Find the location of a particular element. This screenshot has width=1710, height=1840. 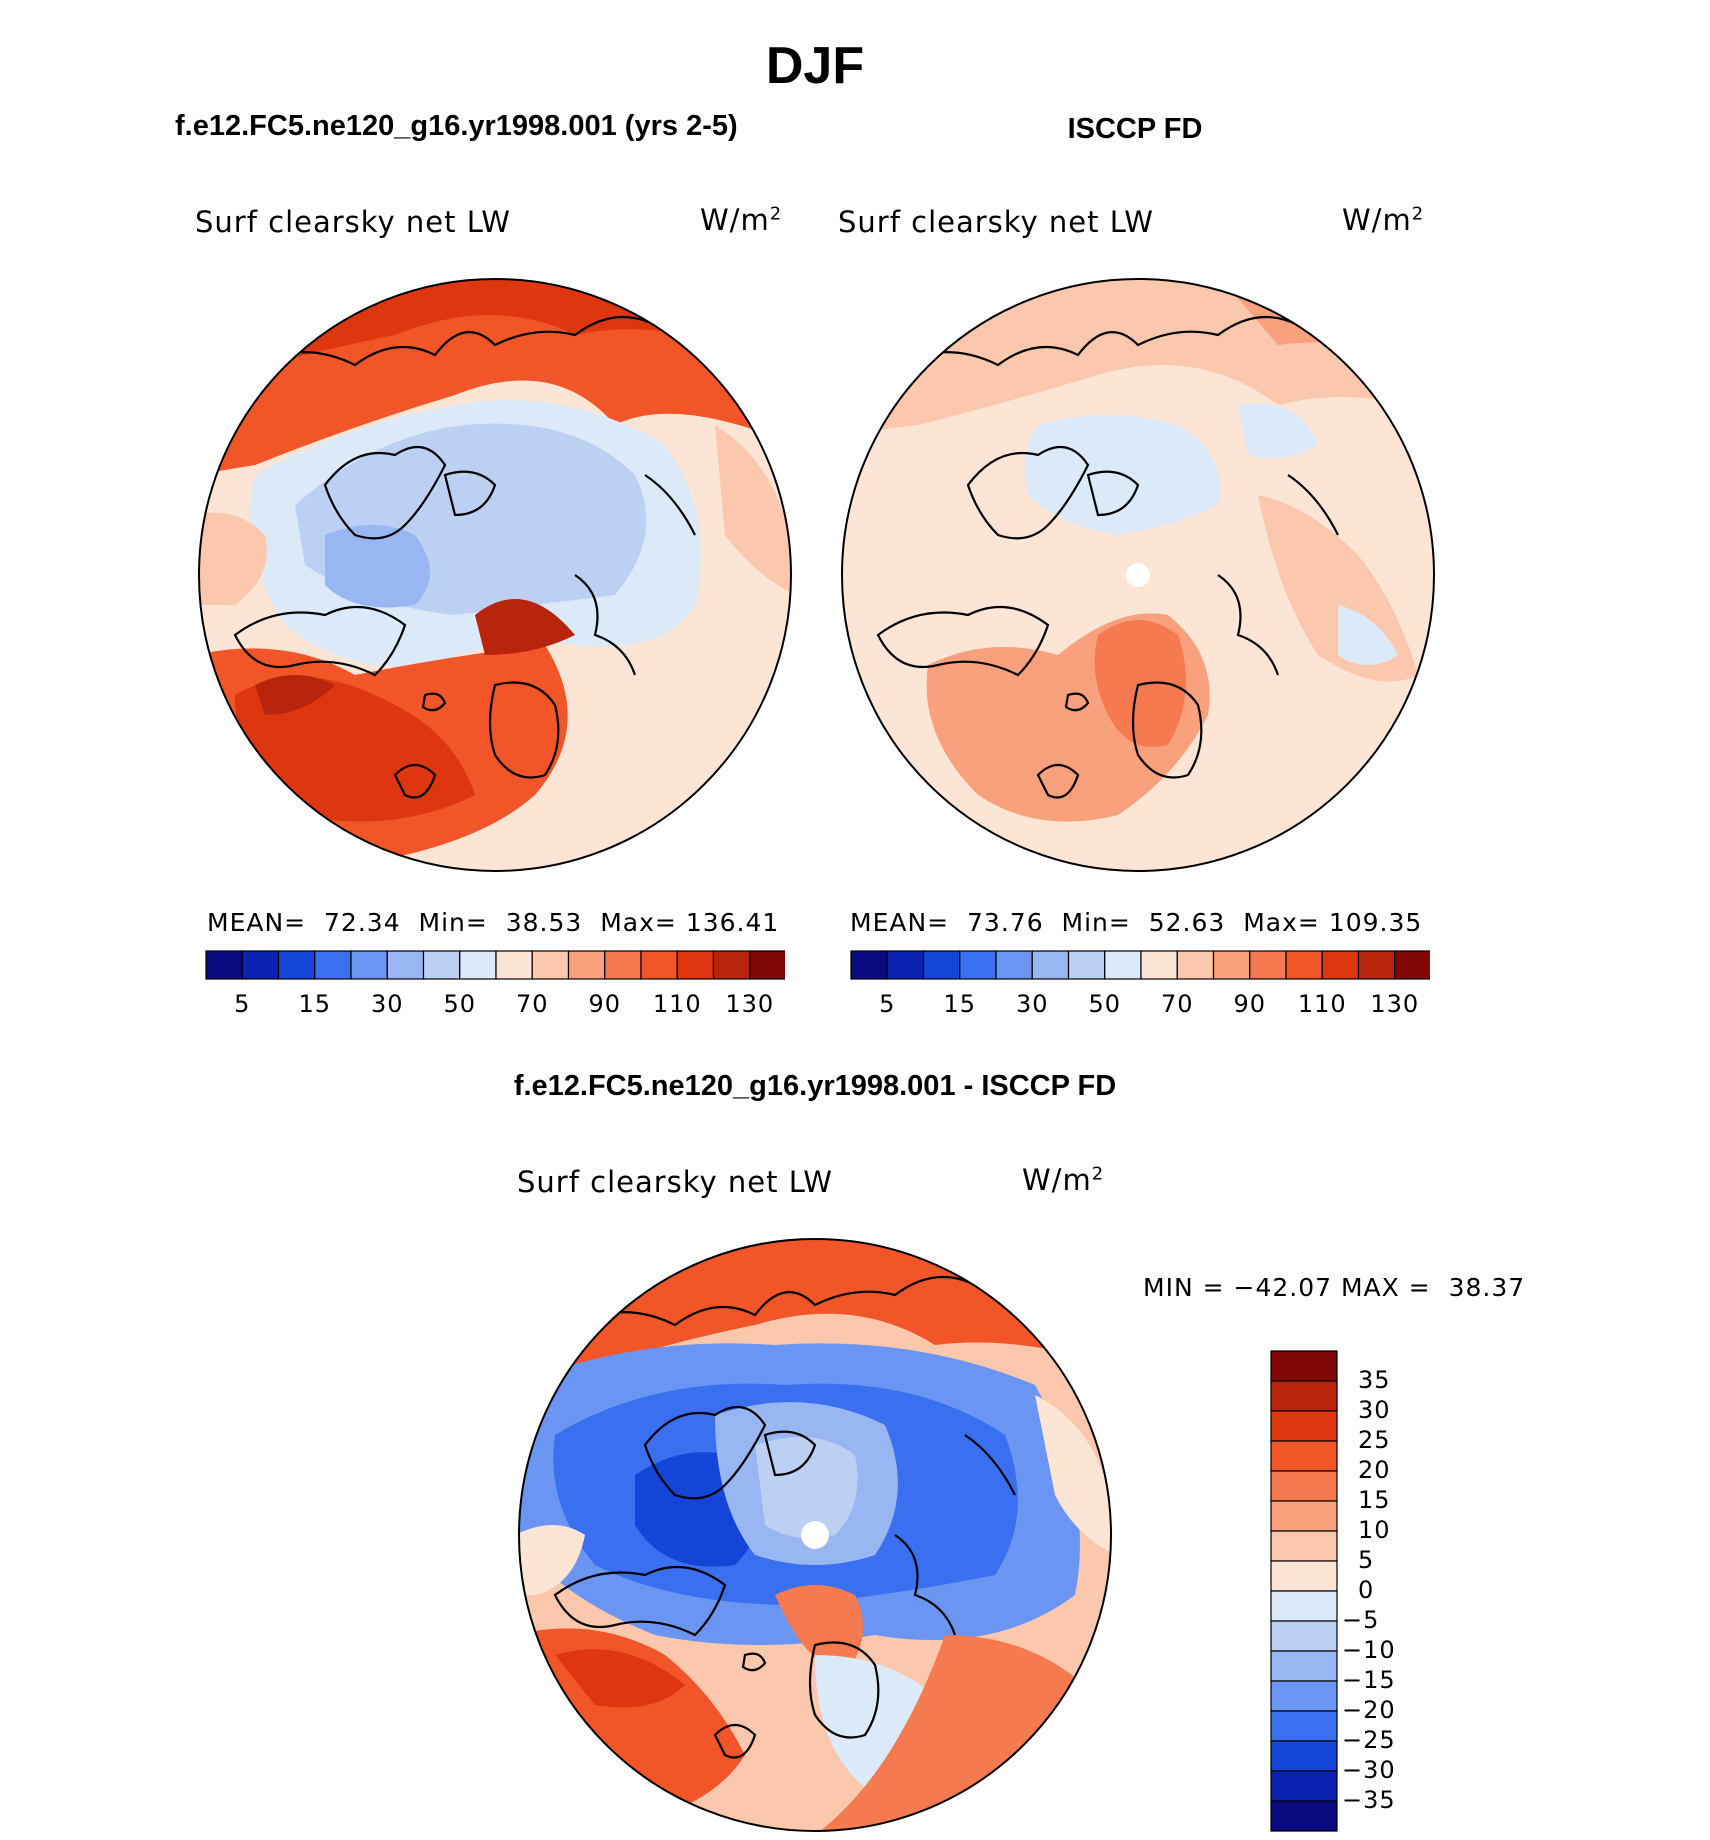

colorbar-diff-tick-label: 35 is located at coordinates (1374, 1380).